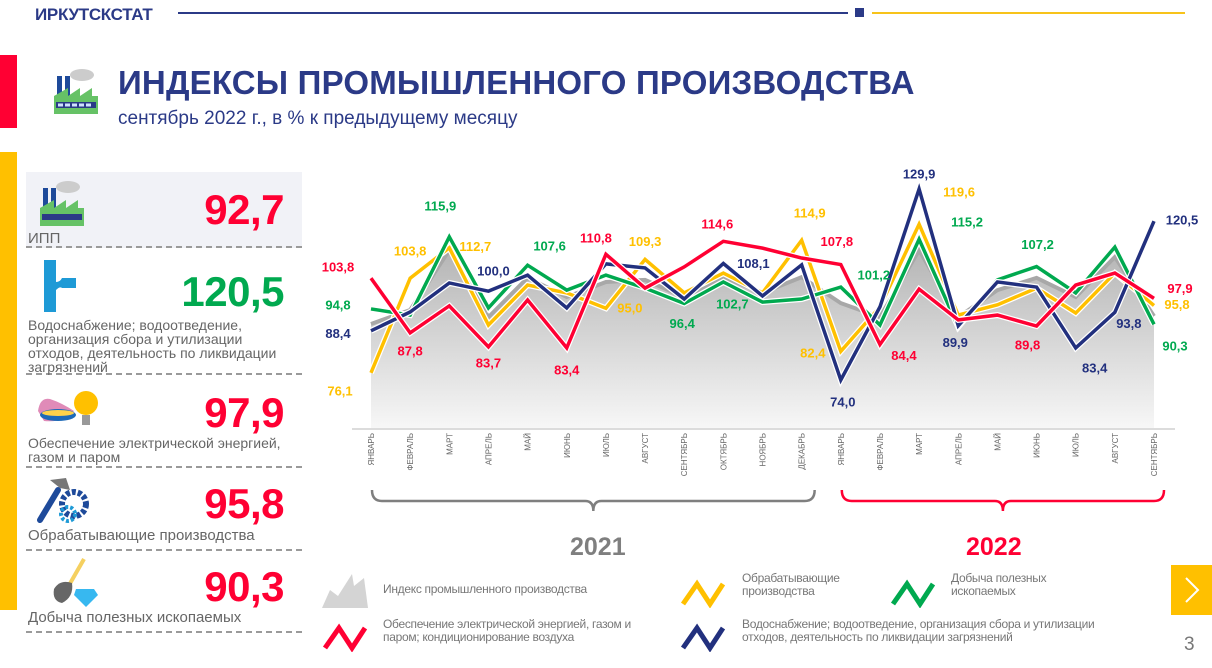 This screenshot has width=1212, height=668. I want to click on data-label-manuf-20: 95,8, so click(1176, 304).